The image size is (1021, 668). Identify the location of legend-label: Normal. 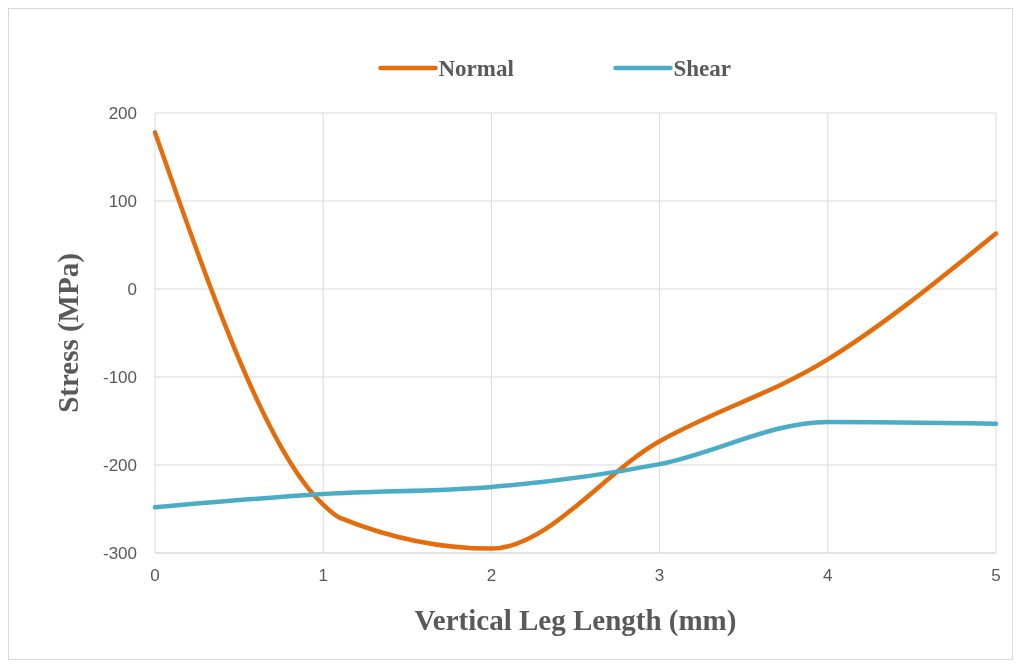
(476, 69).